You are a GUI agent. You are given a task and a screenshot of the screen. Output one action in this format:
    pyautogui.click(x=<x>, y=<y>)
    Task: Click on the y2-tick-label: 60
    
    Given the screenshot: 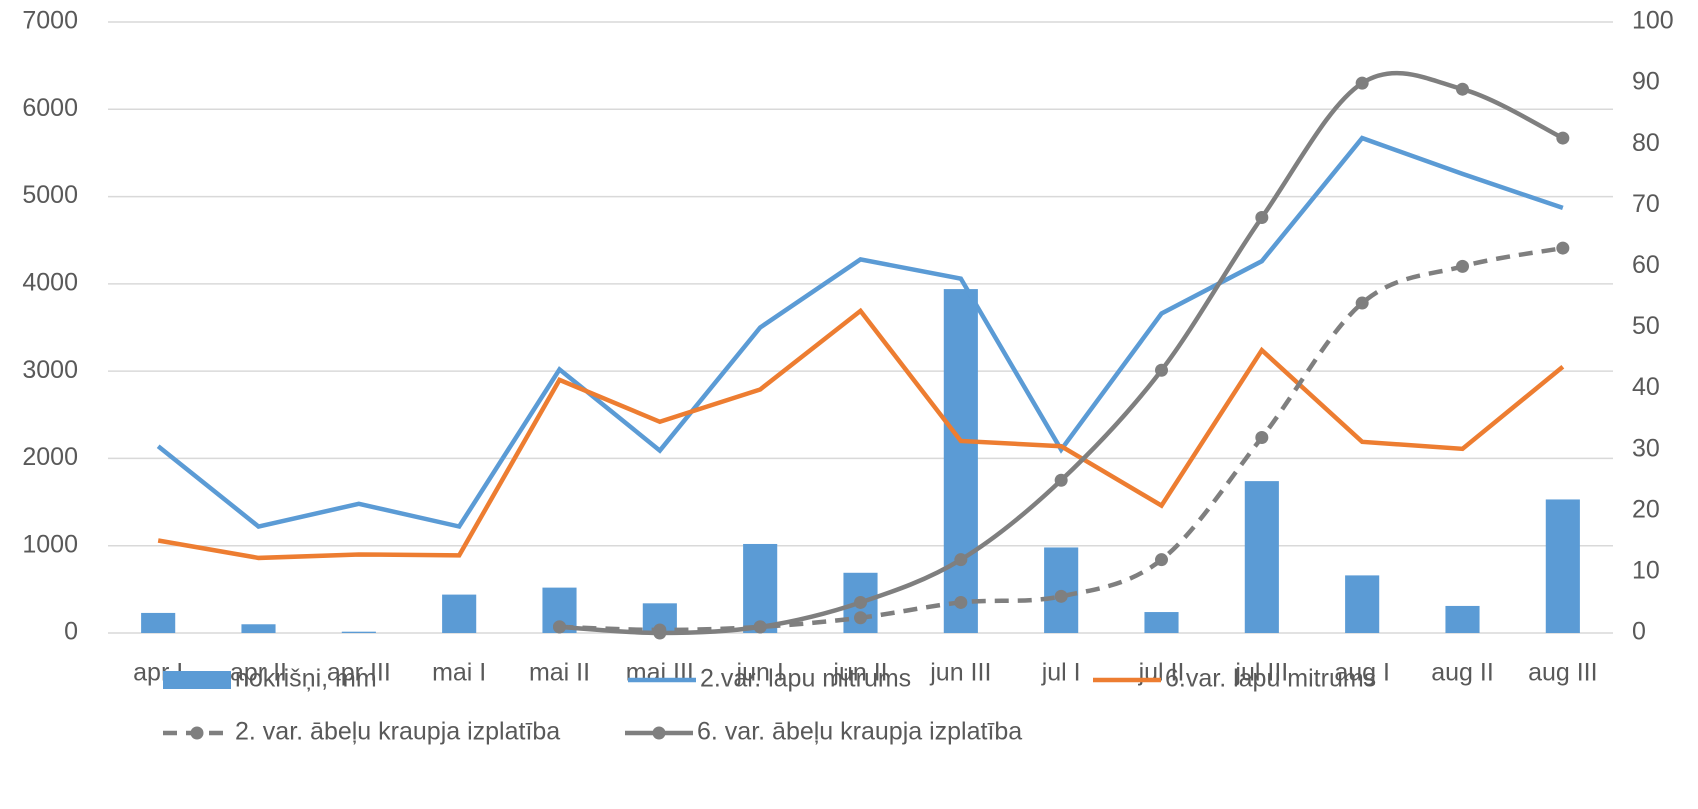 What is the action you would take?
    pyautogui.click(x=1646, y=265)
    